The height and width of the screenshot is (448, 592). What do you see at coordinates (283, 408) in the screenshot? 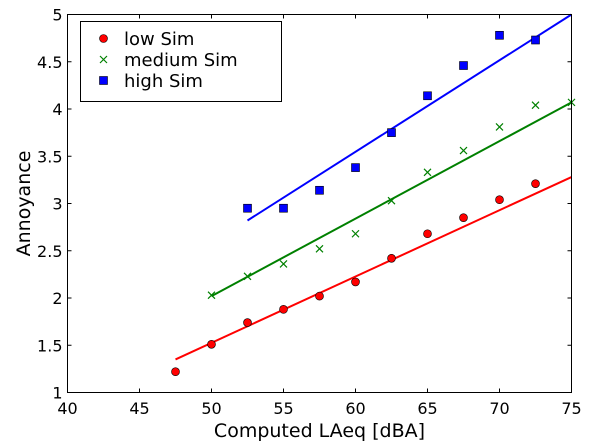
I see `x-tick-label-3: 55` at bounding box center [283, 408].